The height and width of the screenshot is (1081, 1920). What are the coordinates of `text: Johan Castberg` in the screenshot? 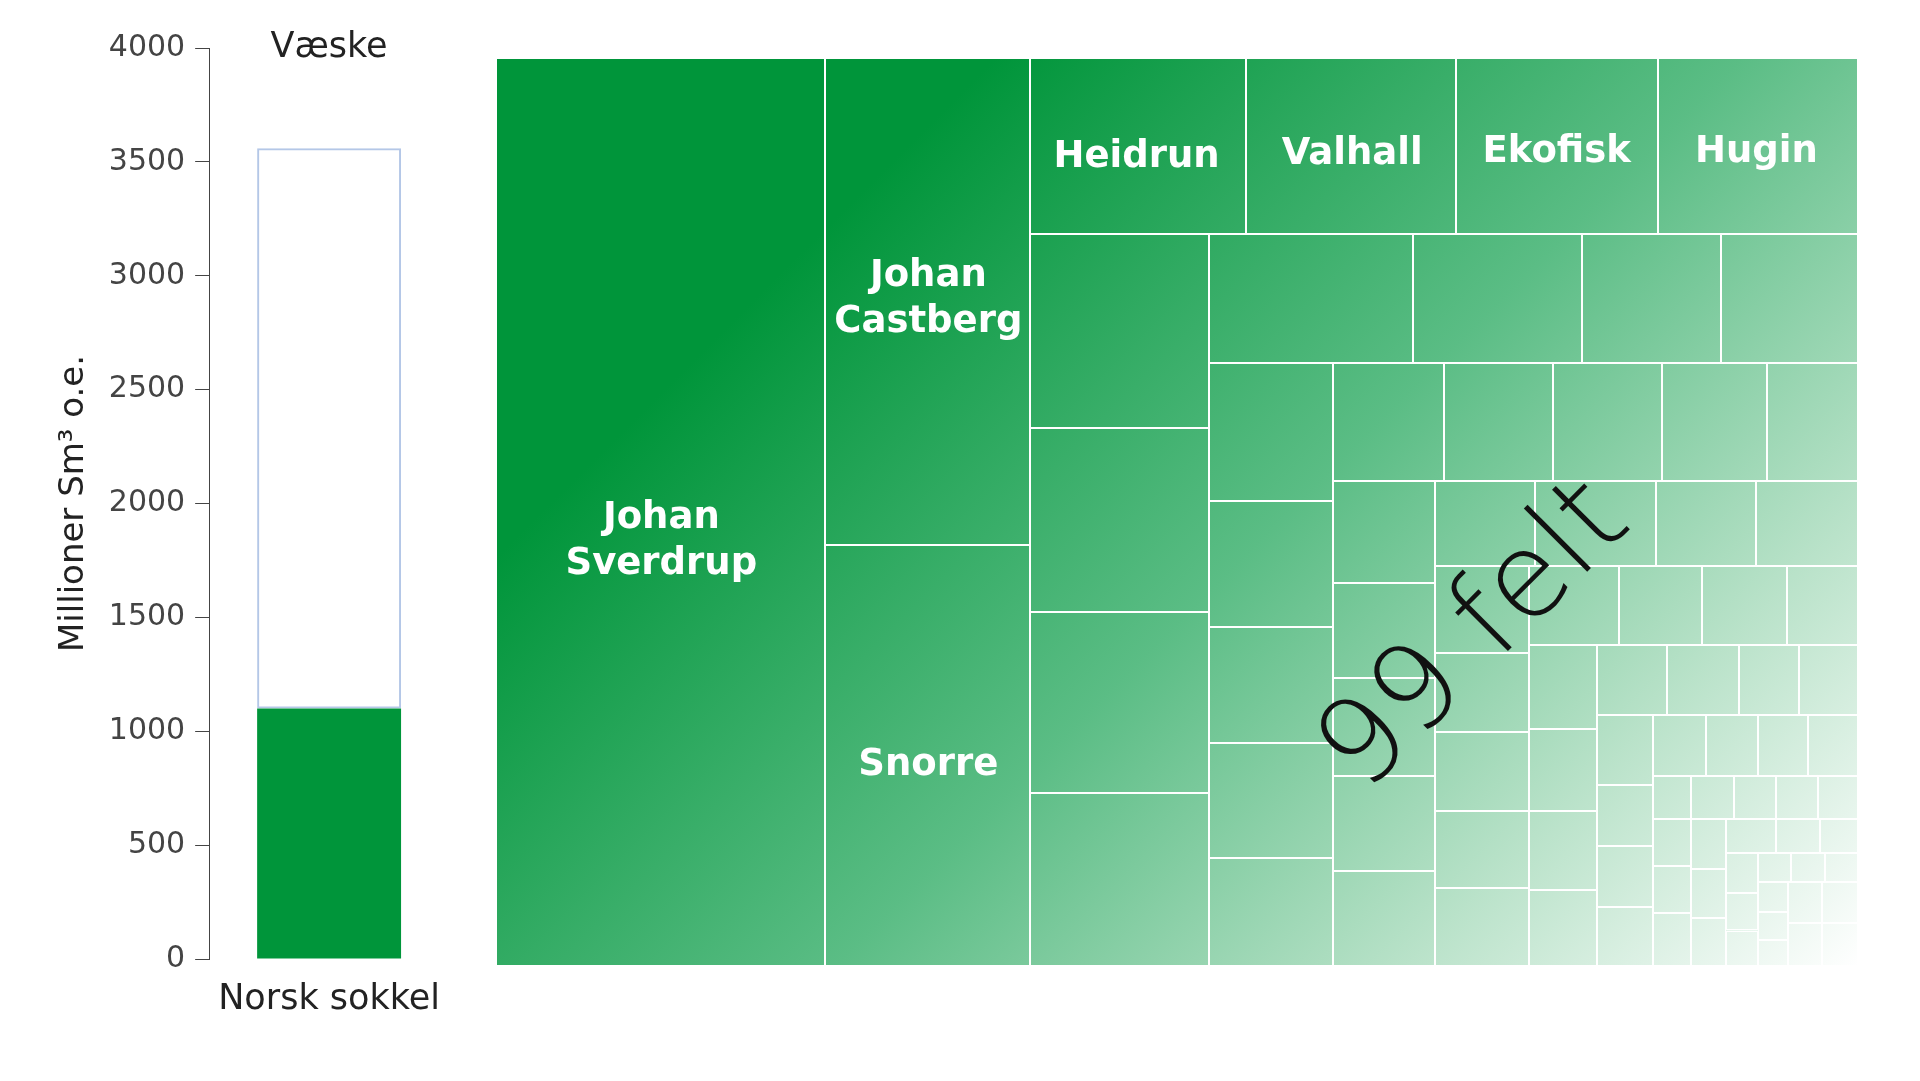 It's located at (928, 296).